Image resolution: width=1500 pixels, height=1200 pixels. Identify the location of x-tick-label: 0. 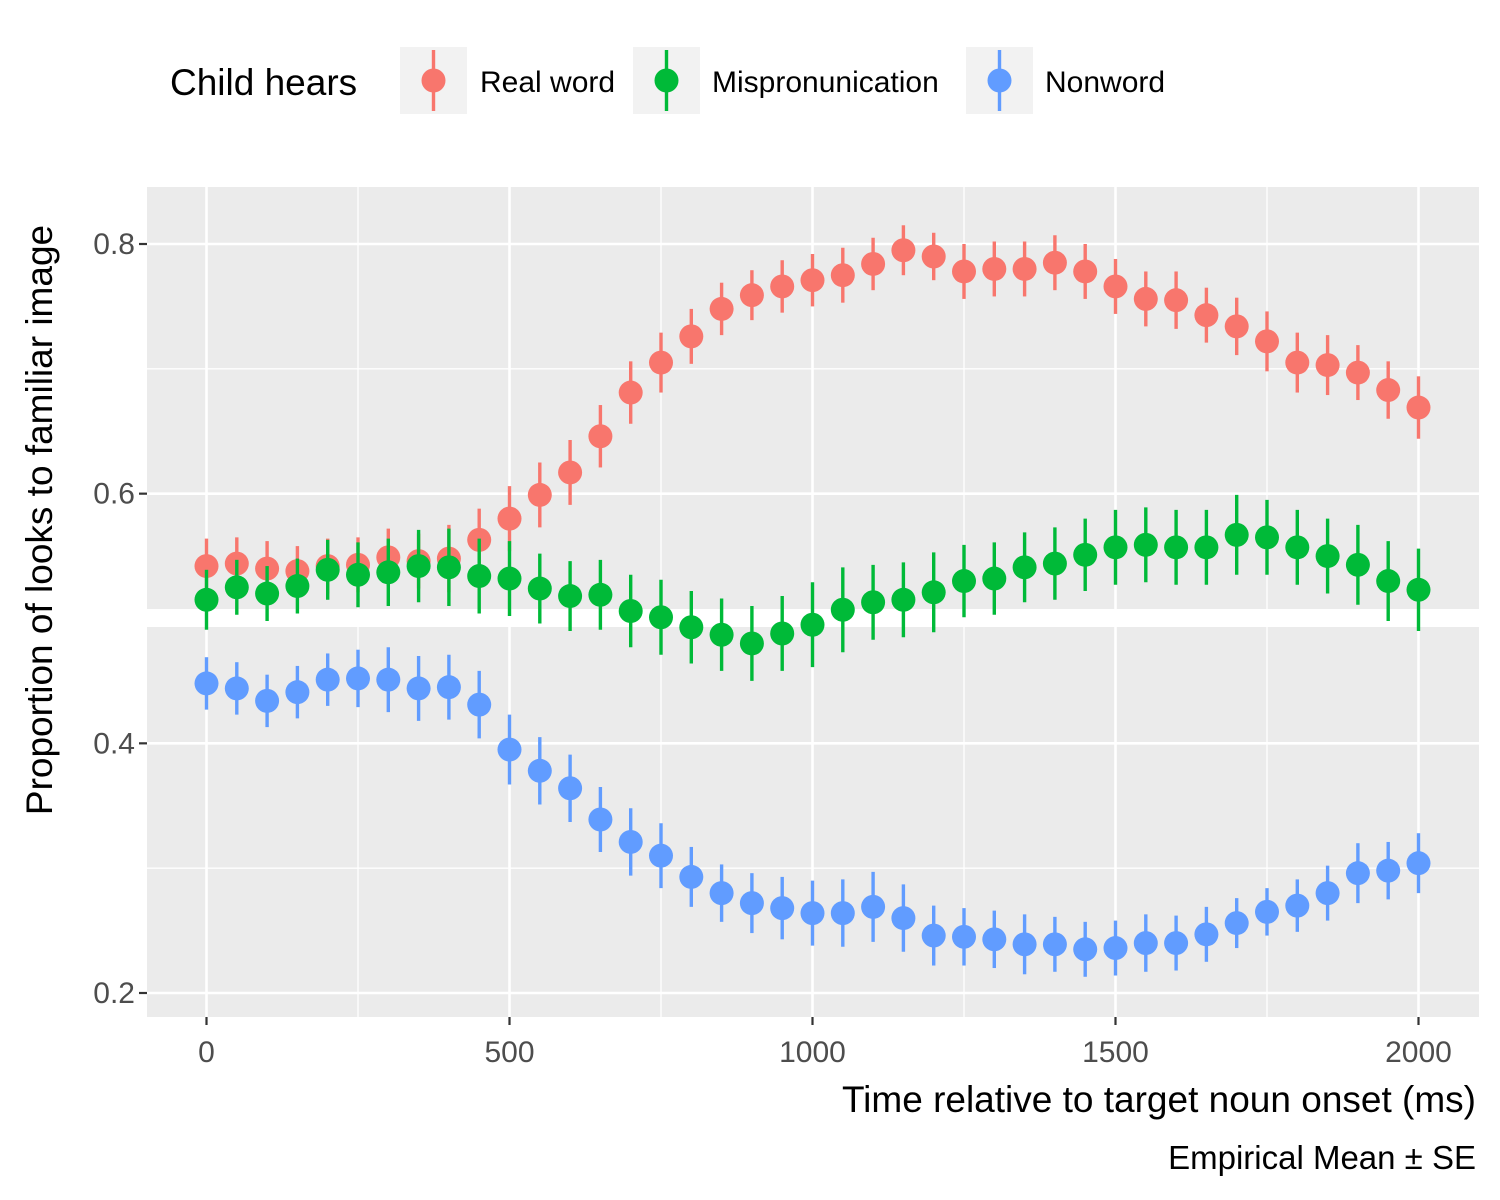
(206, 1052).